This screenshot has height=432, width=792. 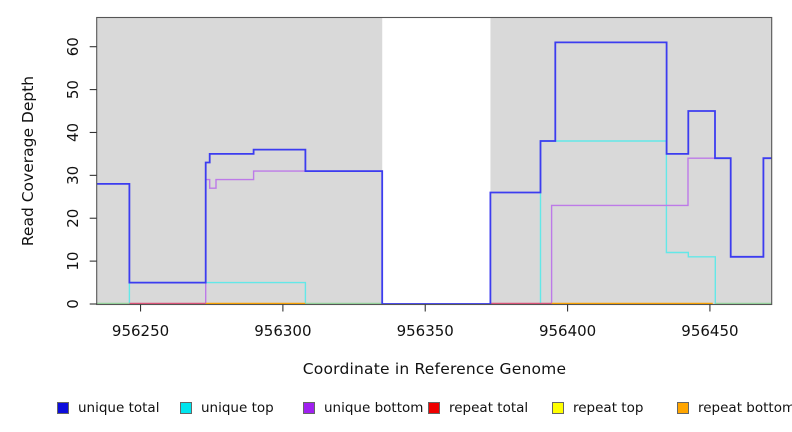 I want to click on x-tick-label: 956300, so click(x=282, y=331).